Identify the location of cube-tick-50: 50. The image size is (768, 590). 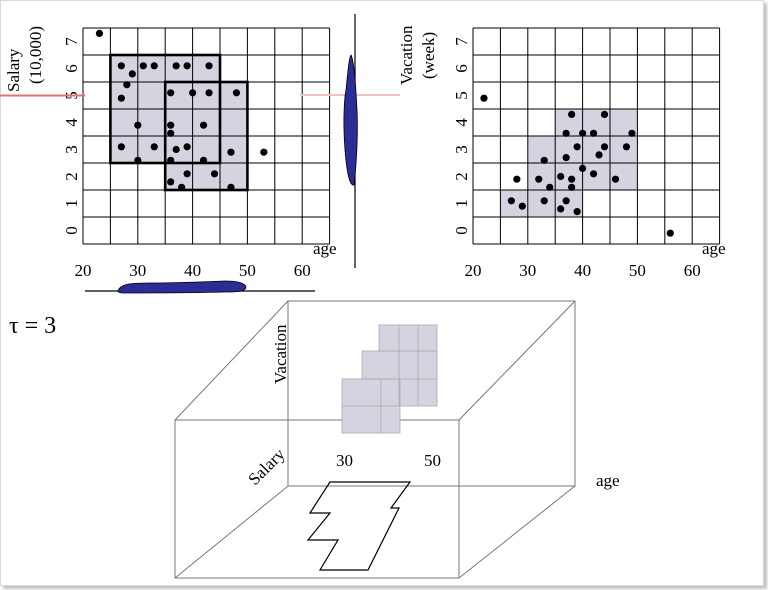
(432, 460).